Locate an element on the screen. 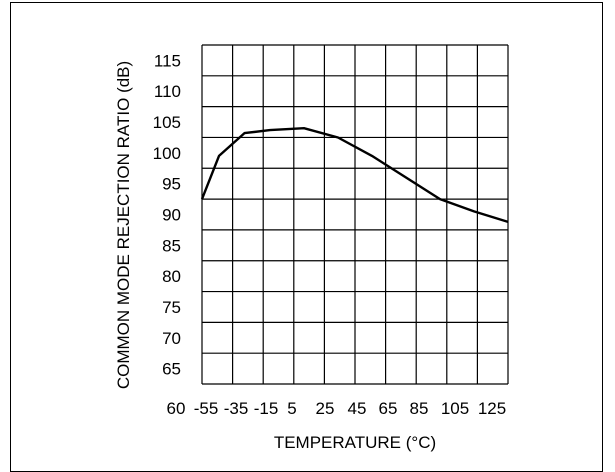 The image size is (615, 472). y-tick-label: 70 is located at coordinates (171, 338).